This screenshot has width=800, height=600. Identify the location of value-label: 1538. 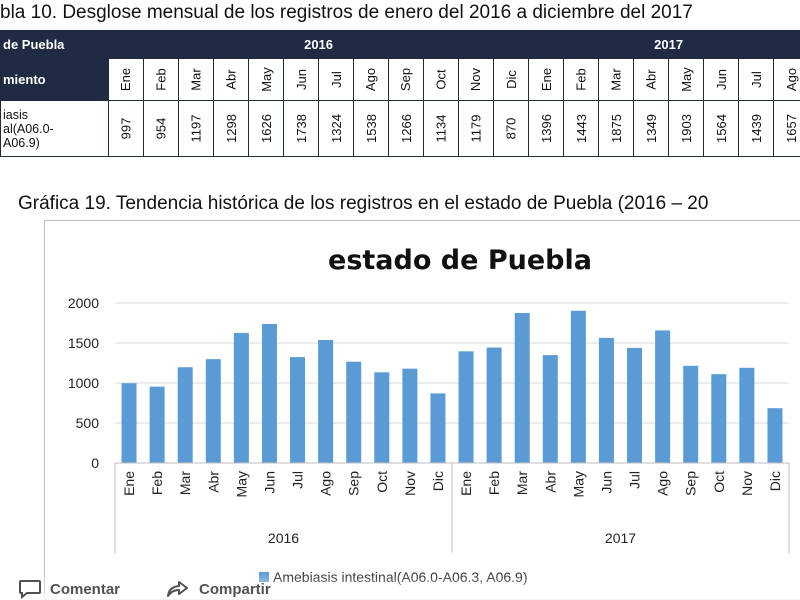
(371, 128).